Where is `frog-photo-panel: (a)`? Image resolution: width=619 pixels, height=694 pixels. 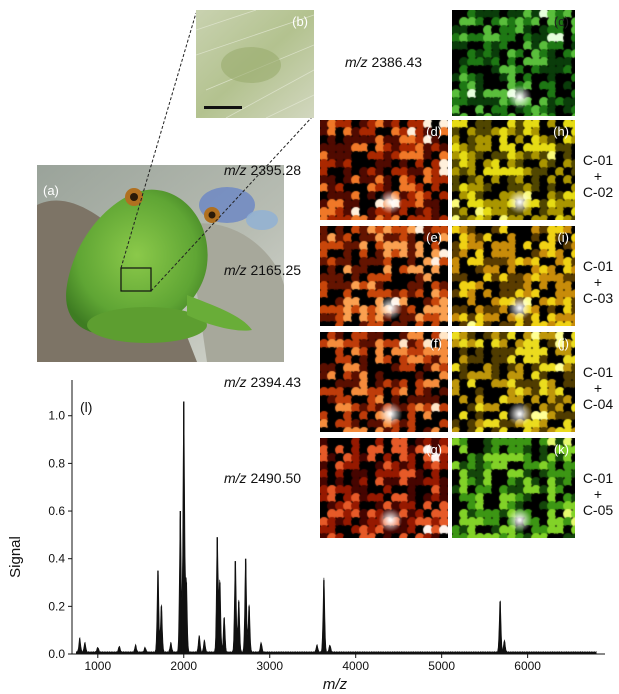
frog-photo-panel: (a) is located at coordinates (160, 263).